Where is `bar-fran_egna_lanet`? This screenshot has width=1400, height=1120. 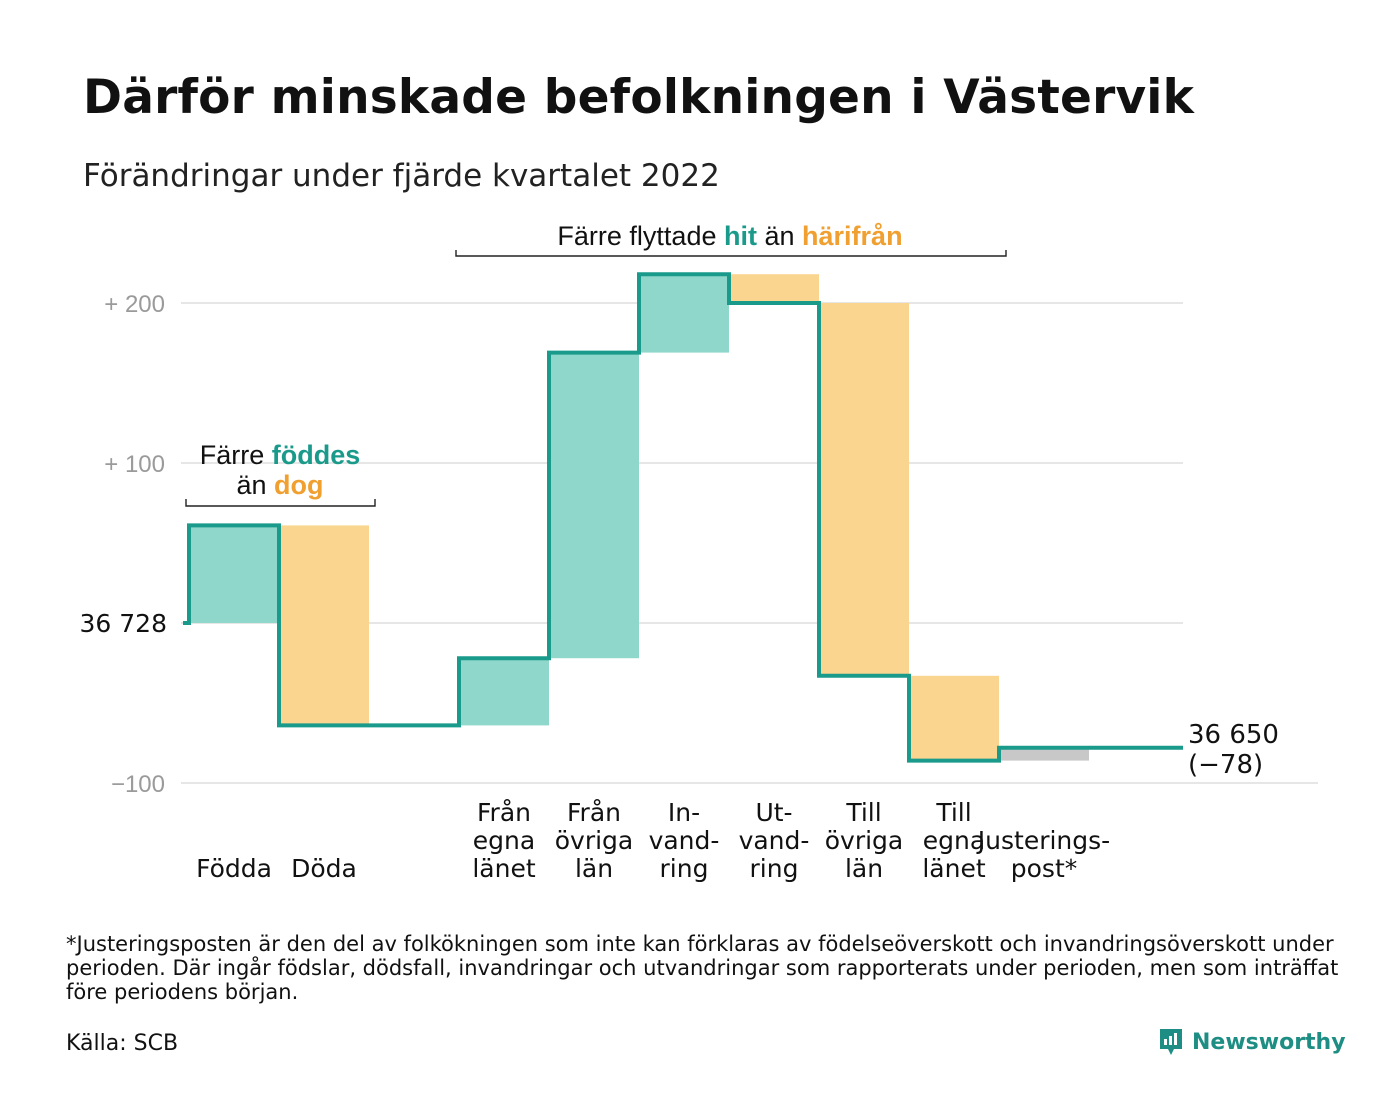 bar-fran_egna_lanet is located at coordinates (504, 692).